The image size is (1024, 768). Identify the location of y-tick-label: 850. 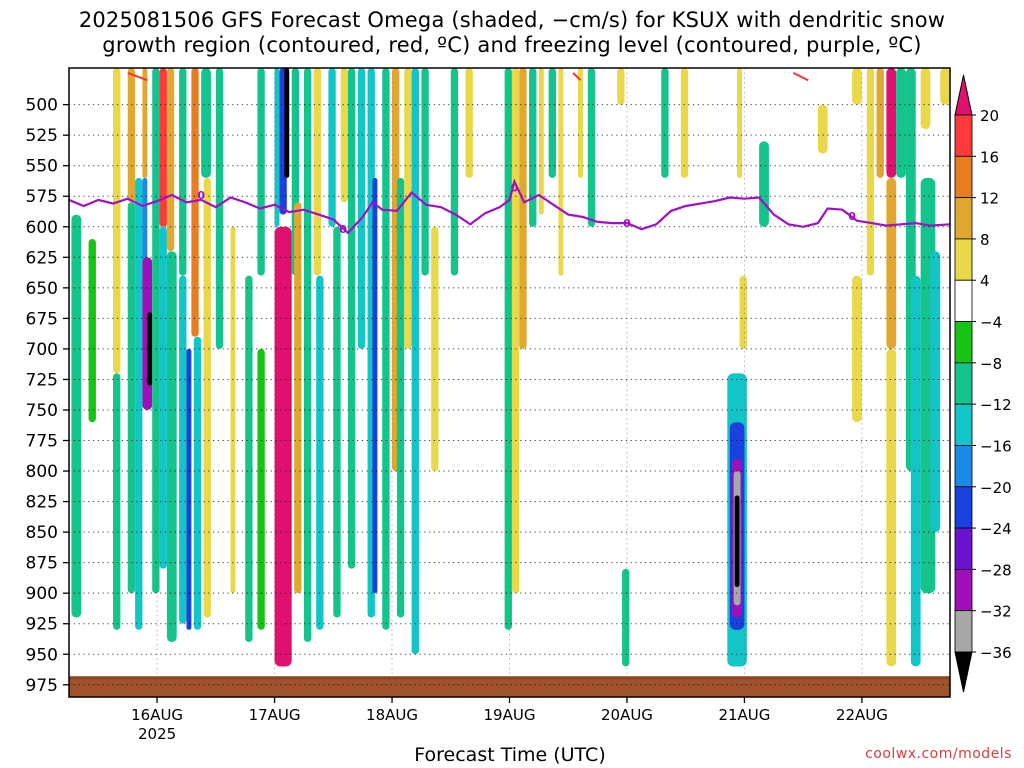
(42, 533).